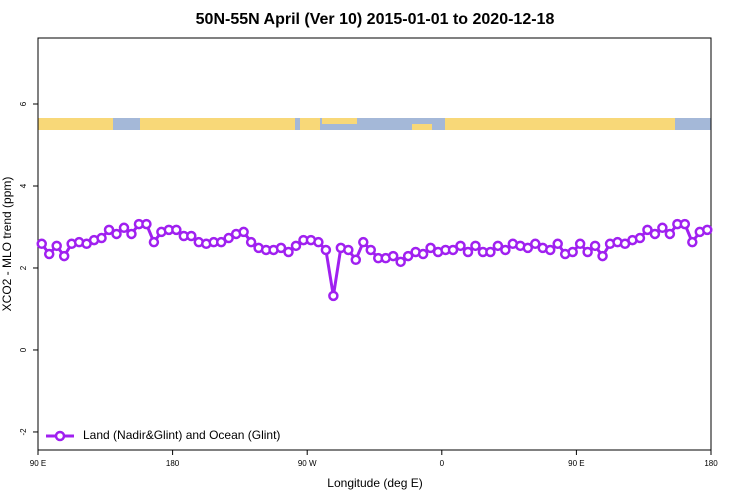 This screenshot has width=750, height=500. Describe the element at coordinates (181, 435) in the screenshot. I see `legend-label: Land (Nadir&Glint) and Ocean (Glint)` at that location.